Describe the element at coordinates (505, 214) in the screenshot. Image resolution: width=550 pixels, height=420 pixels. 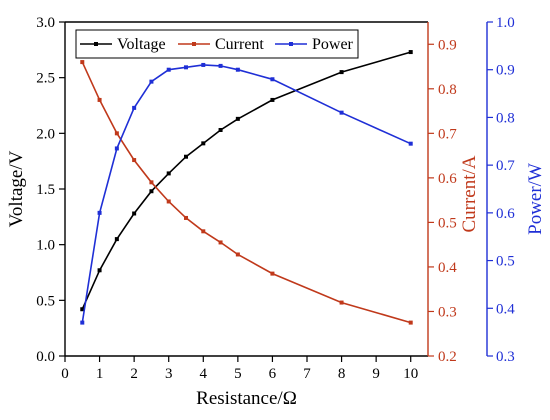
I see `power-tick-label: 0.6` at that location.